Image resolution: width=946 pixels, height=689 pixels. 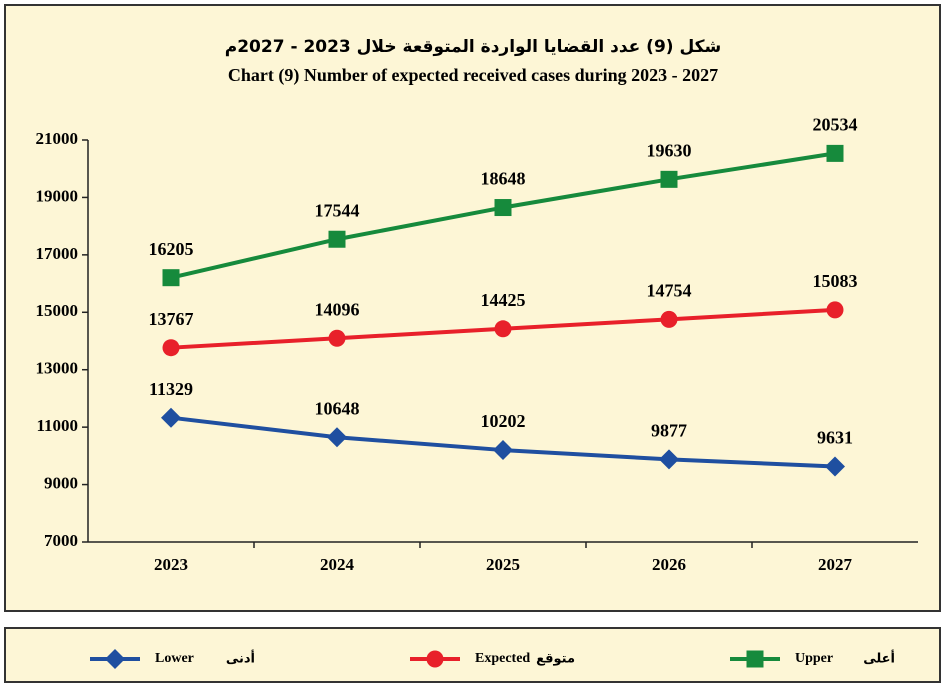 I want to click on y-tick-label: 13000, so click(x=57, y=368).